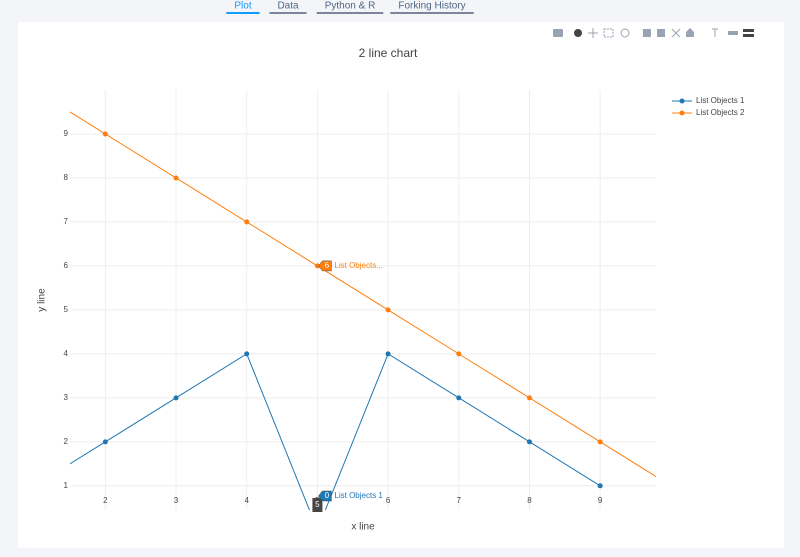 The image size is (800, 557). I want to click on x-tick-label: 2, so click(105, 500).